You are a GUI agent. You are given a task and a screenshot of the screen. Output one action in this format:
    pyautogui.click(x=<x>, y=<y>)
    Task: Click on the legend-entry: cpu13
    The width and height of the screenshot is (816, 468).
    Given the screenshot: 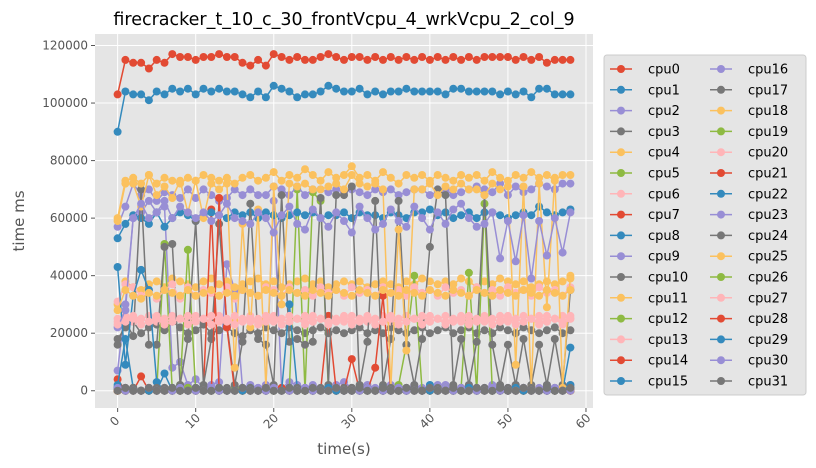 What is the action you would take?
    pyautogui.click(x=649, y=340)
    